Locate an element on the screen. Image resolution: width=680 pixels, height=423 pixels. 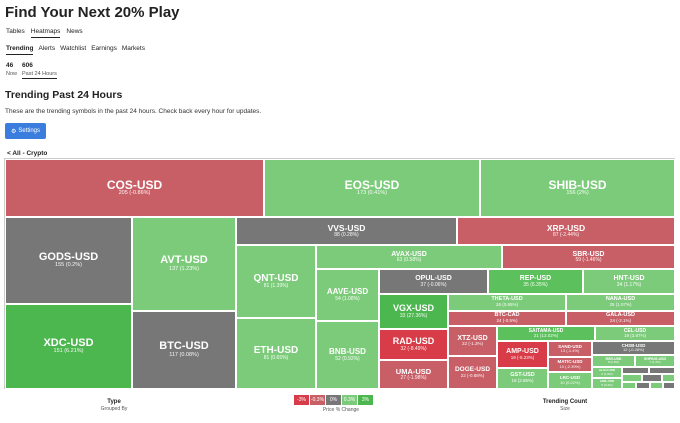
tile-symbol: EOS-USD is located at coordinates (372, 184).